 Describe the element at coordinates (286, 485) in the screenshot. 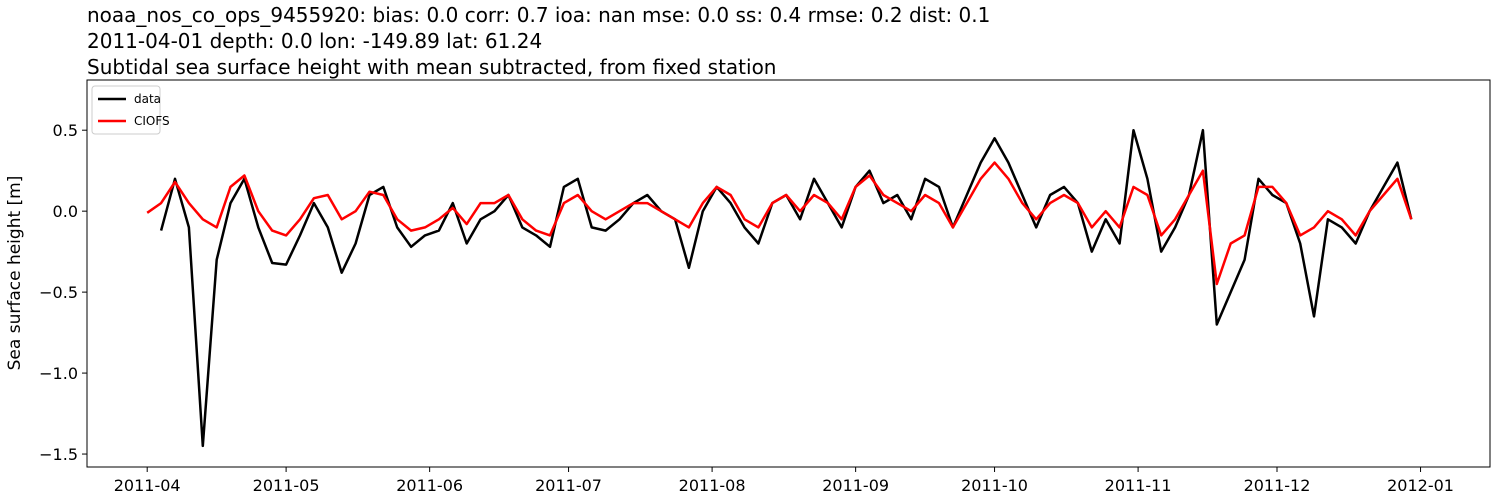

I see `x-tick-label: 2011-05` at that location.